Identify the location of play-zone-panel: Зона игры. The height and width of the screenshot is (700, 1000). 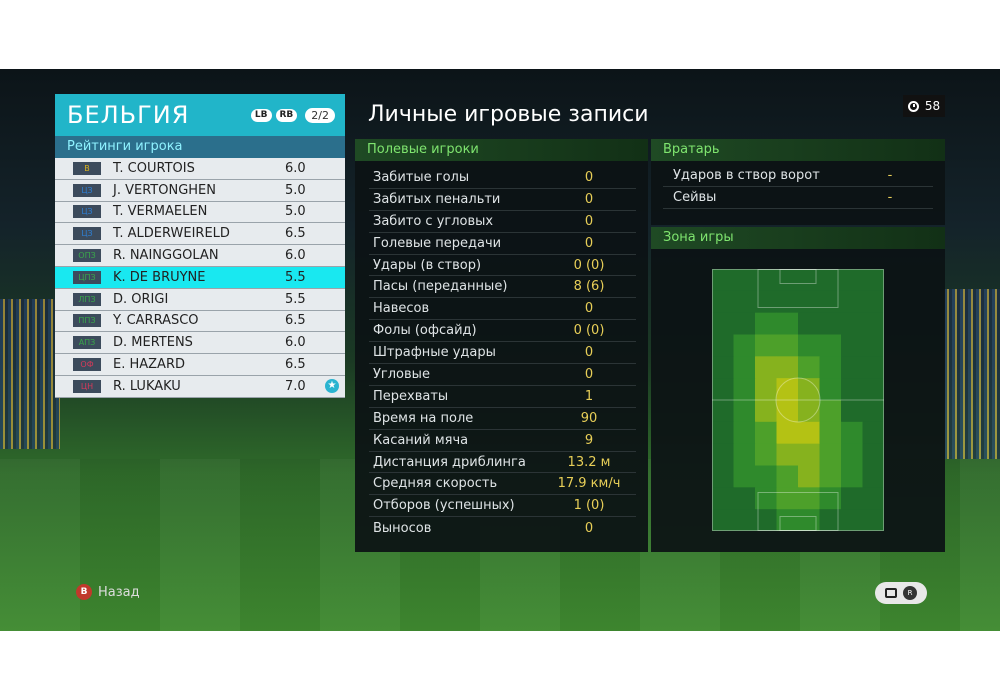
(798, 389).